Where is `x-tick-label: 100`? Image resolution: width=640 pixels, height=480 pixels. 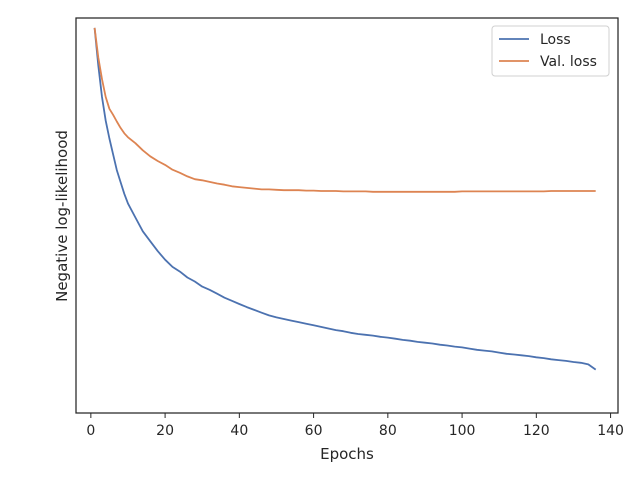 x-tick-label: 100 is located at coordinates (462, 431).